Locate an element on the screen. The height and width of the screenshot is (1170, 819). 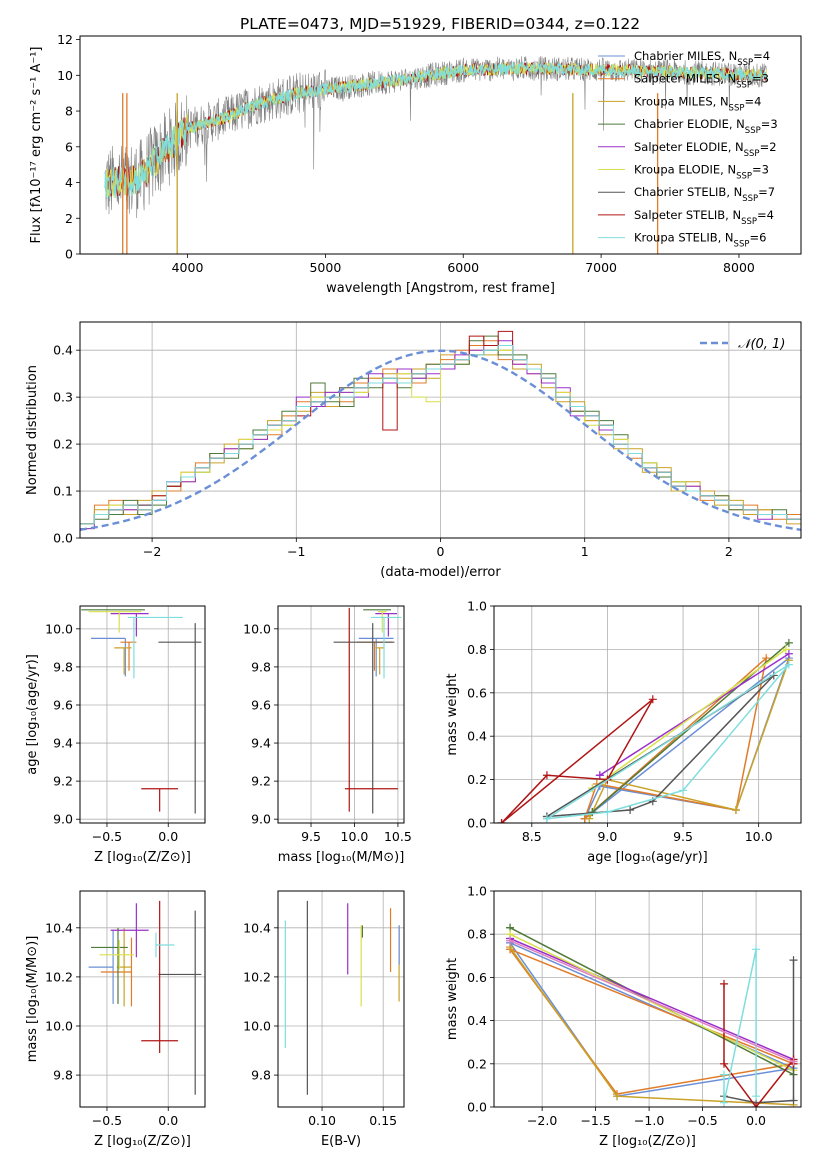
y-axis-label: age [log₁₀(age/yr)] is located at coordinates (32, 714).